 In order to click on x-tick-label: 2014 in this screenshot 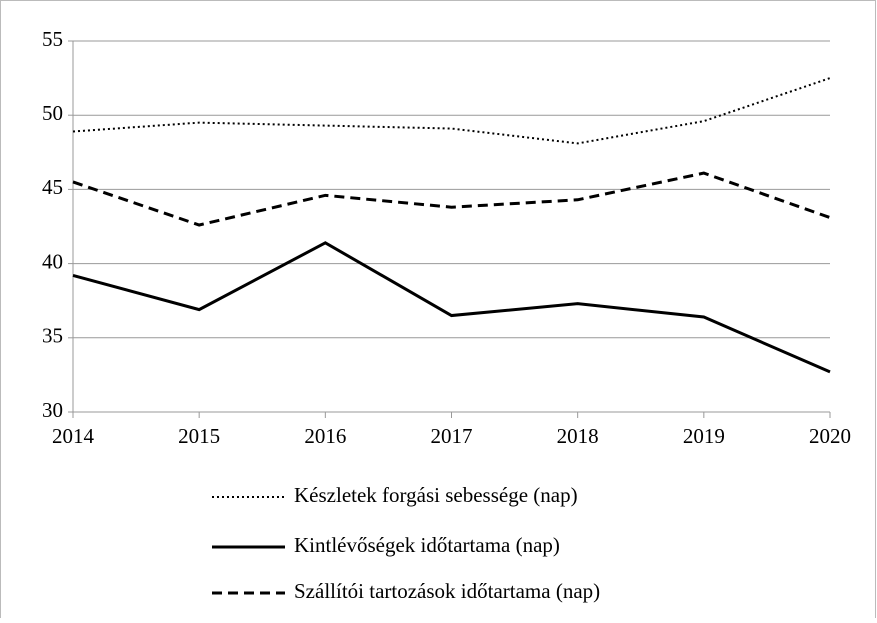, I will do `click(73, 436)`.